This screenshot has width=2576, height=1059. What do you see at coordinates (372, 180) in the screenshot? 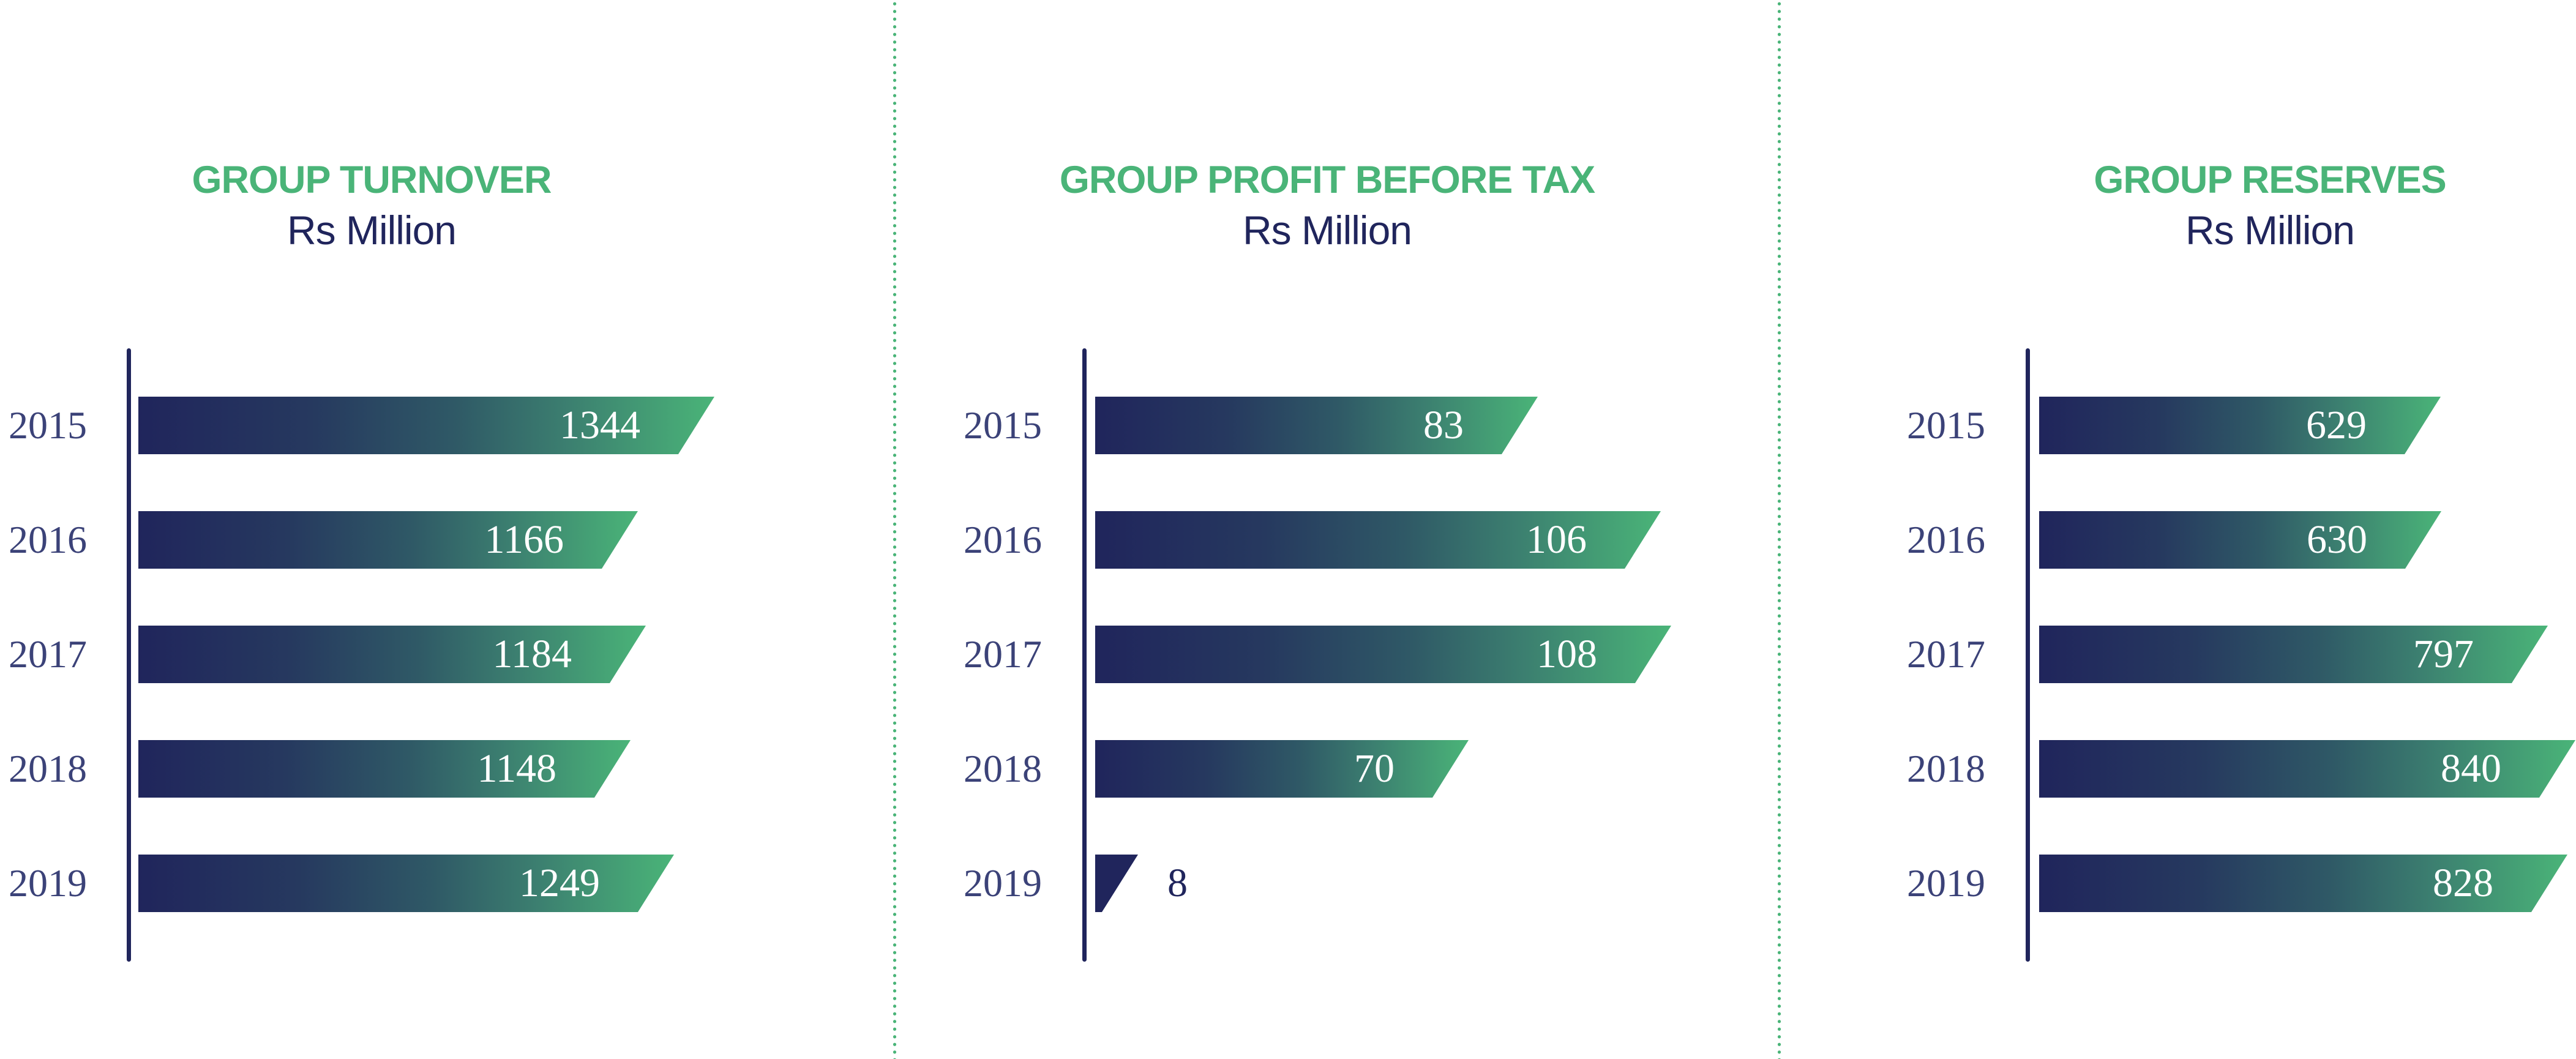
I see `chart-title: GROUP TURNOVER` at bounding box center [372, 180].